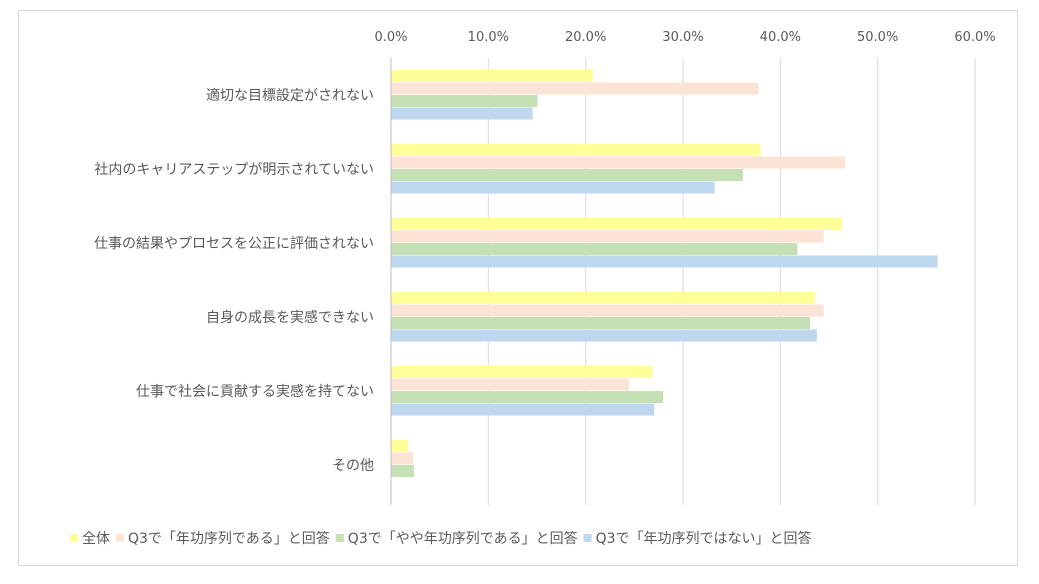  I want to click on legend-label: Q3で「やや年功序列である」と回答, so click(463, 538).